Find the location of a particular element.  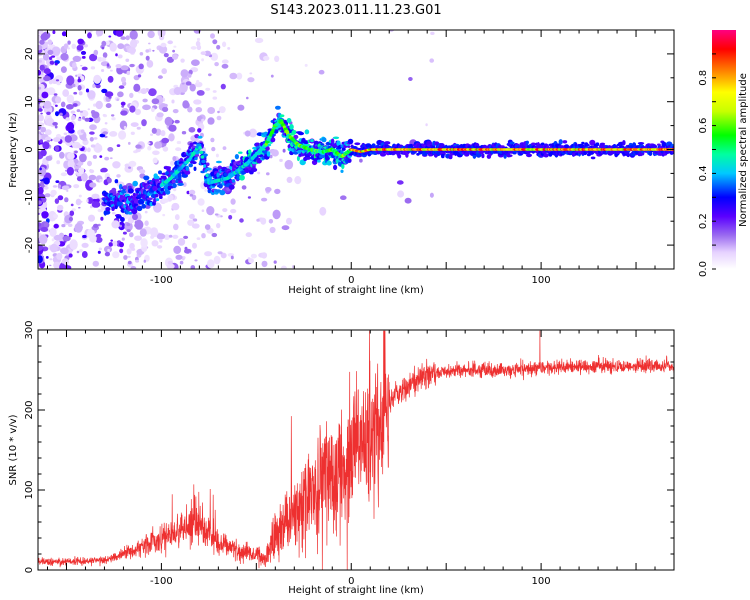

y-tick-label: -20 is located at coordinates (29, 245).